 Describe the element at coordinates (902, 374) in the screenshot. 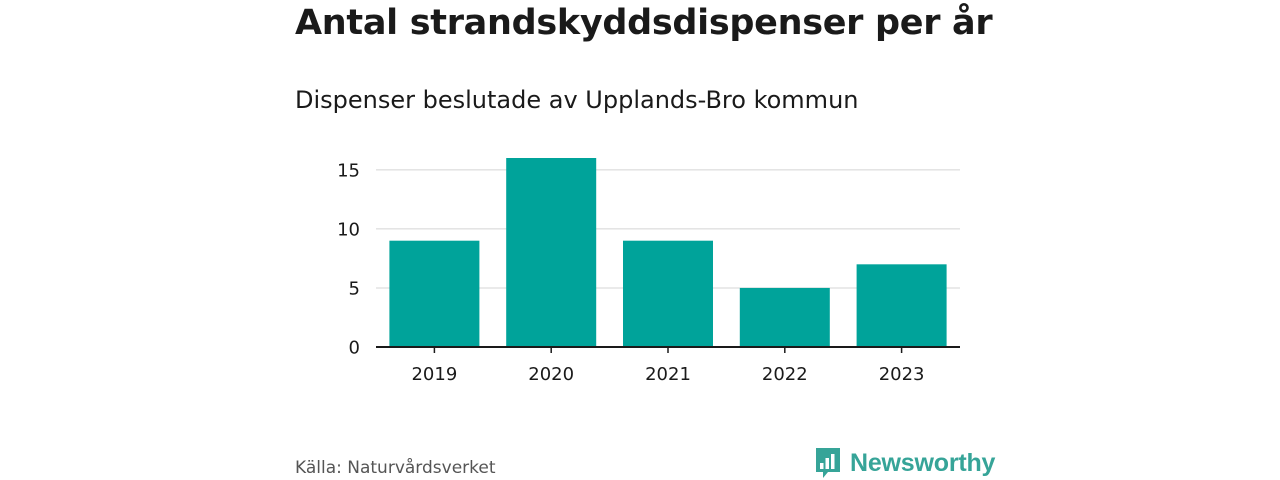

I see `x-tick-label: 2023` at that location.